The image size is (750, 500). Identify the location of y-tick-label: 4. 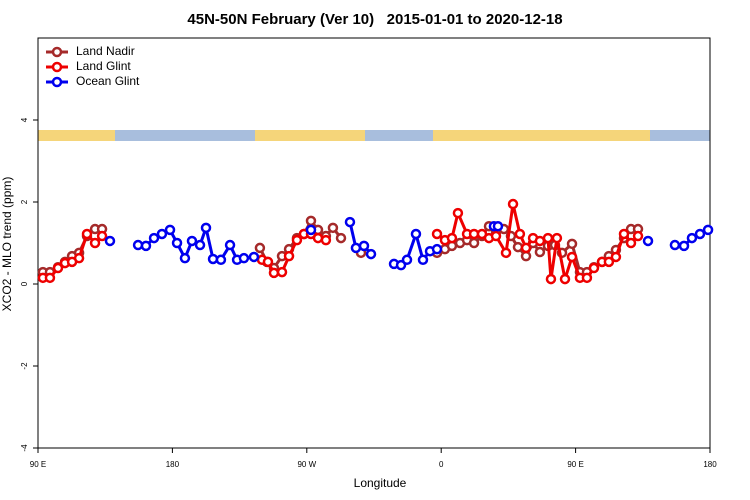
(24, 119).